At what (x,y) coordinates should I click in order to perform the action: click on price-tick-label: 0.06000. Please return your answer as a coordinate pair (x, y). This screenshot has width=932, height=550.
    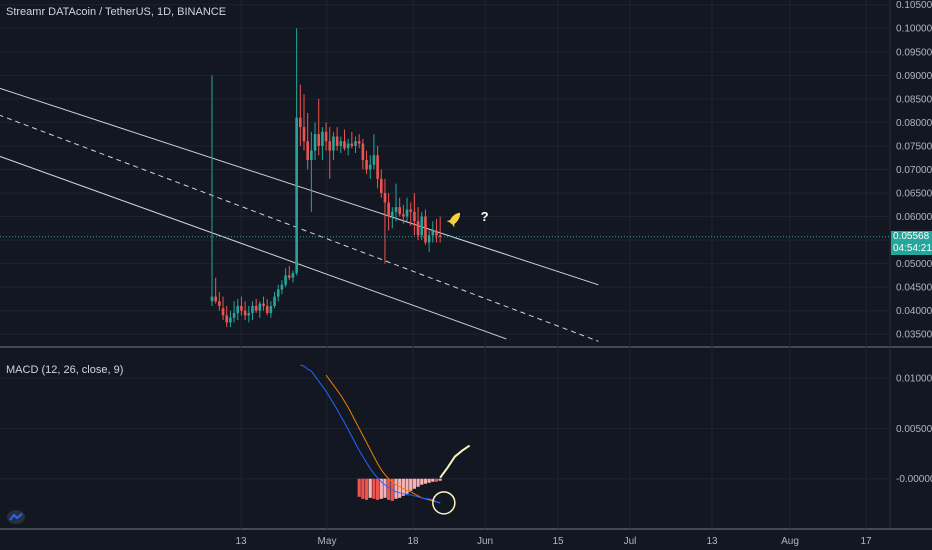
    Looking at the image, I should click on (914, 217).